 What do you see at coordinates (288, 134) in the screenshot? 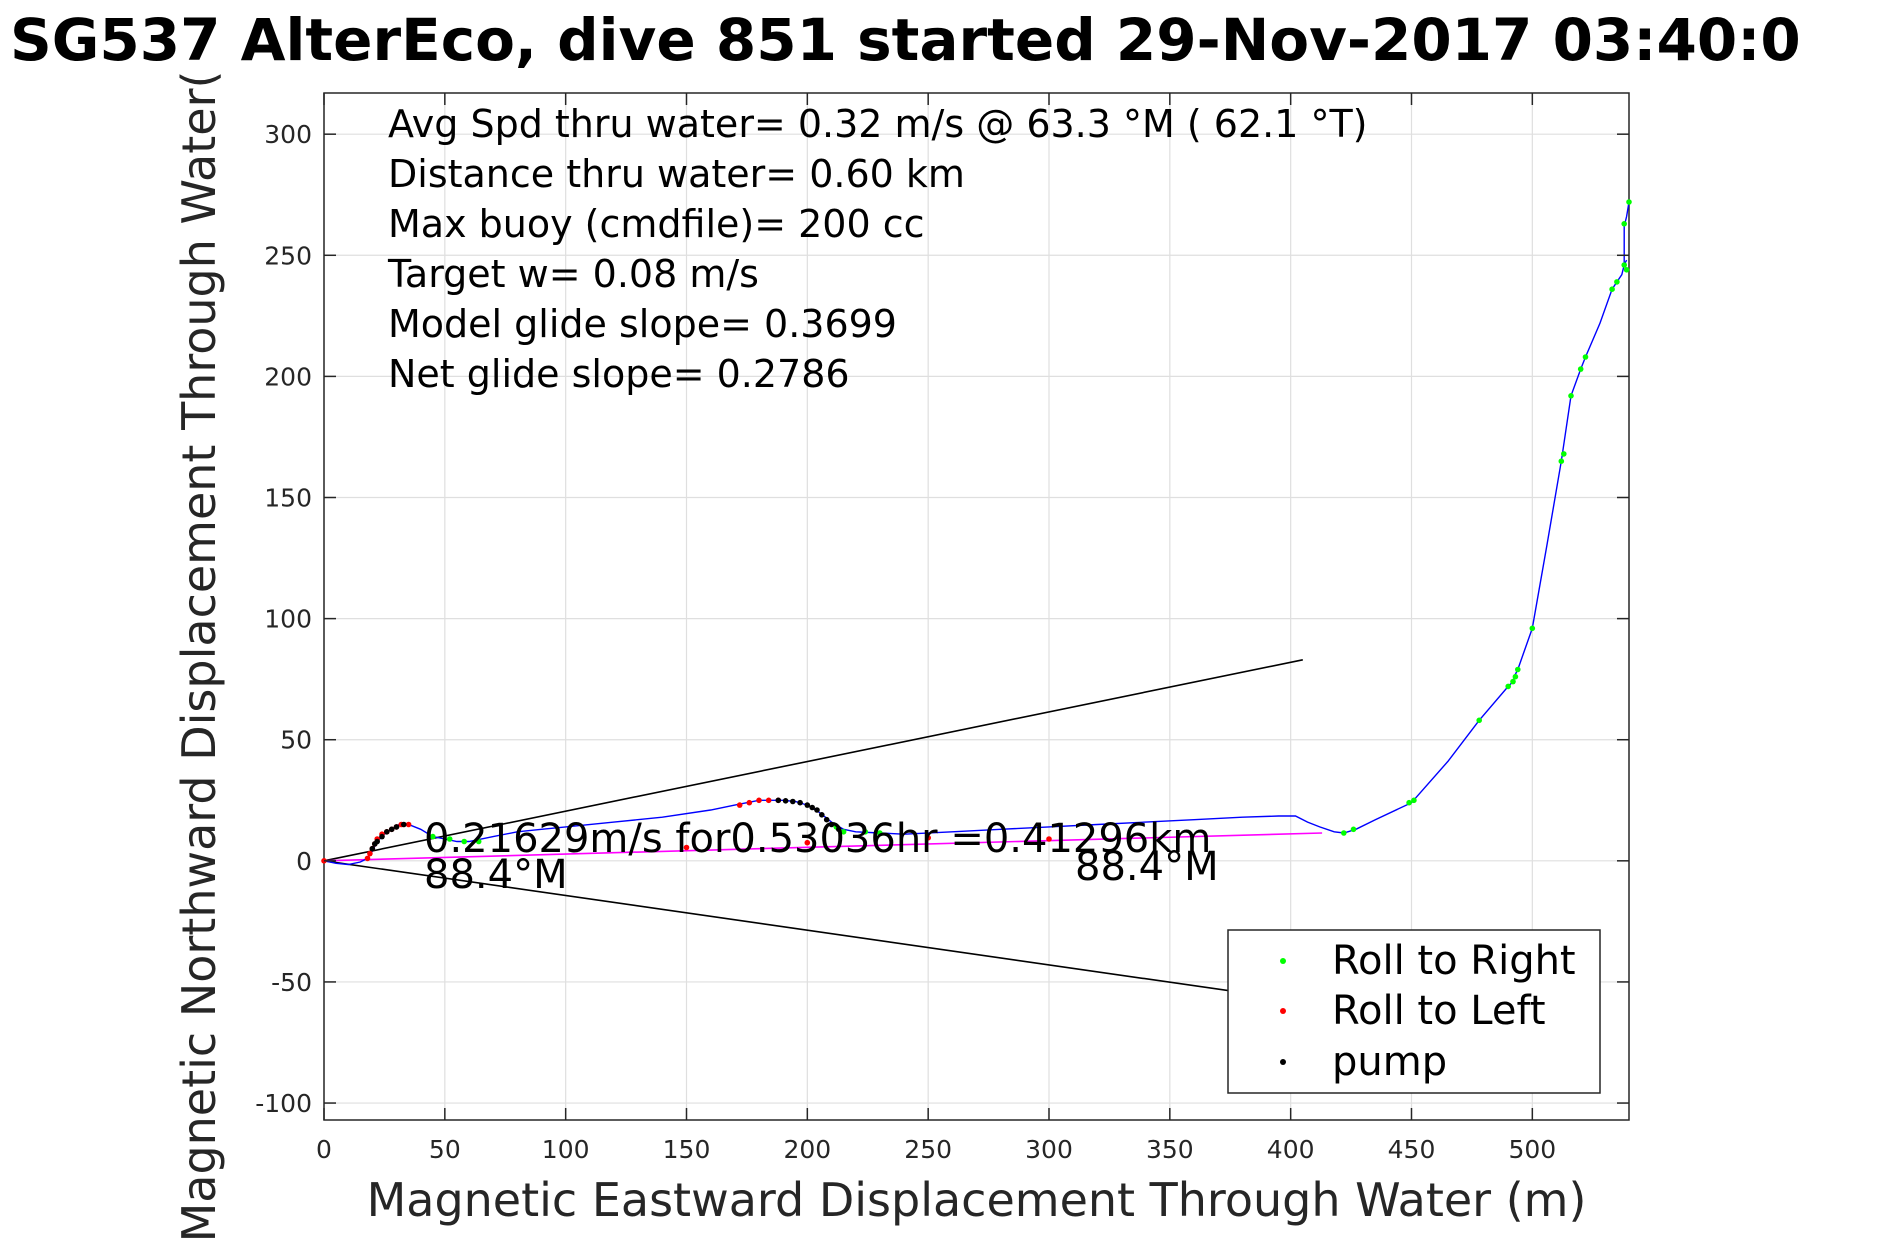
I see `y-tick-label: 300` at bounding box center [288, 134].